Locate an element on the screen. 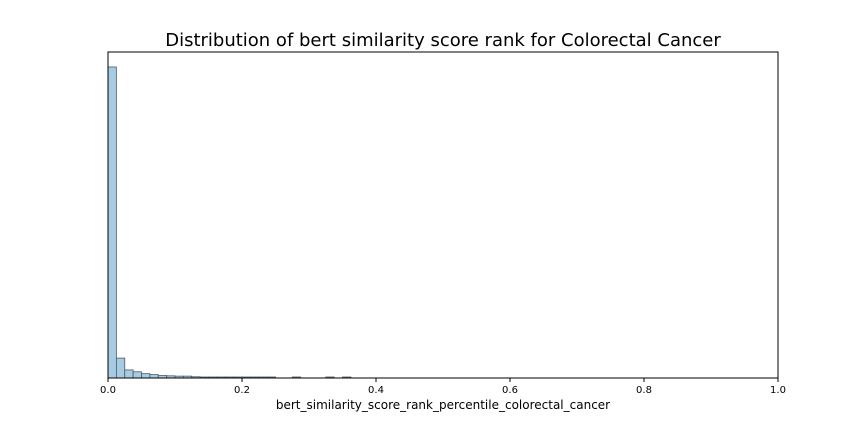  x-axis-ticks: 0.0 0.2 0.4 0.6 0.8 1.0 is located at coordinates (443, 387).